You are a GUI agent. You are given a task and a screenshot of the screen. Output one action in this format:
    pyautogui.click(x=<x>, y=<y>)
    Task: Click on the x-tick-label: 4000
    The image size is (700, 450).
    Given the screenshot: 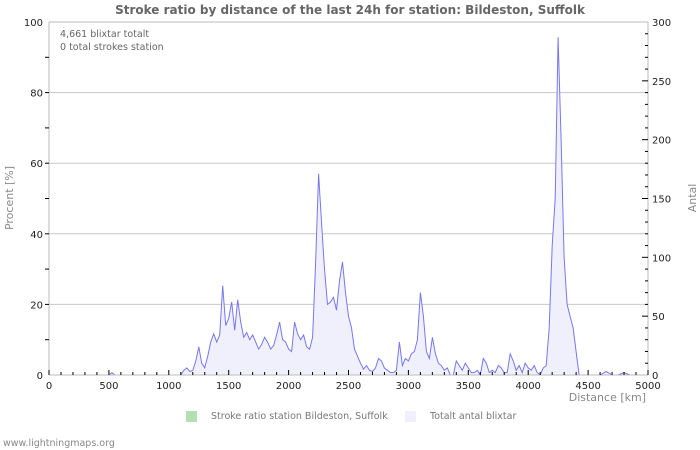 What is the action you would take?
    pyautogui.click(x=527, y=386)
    